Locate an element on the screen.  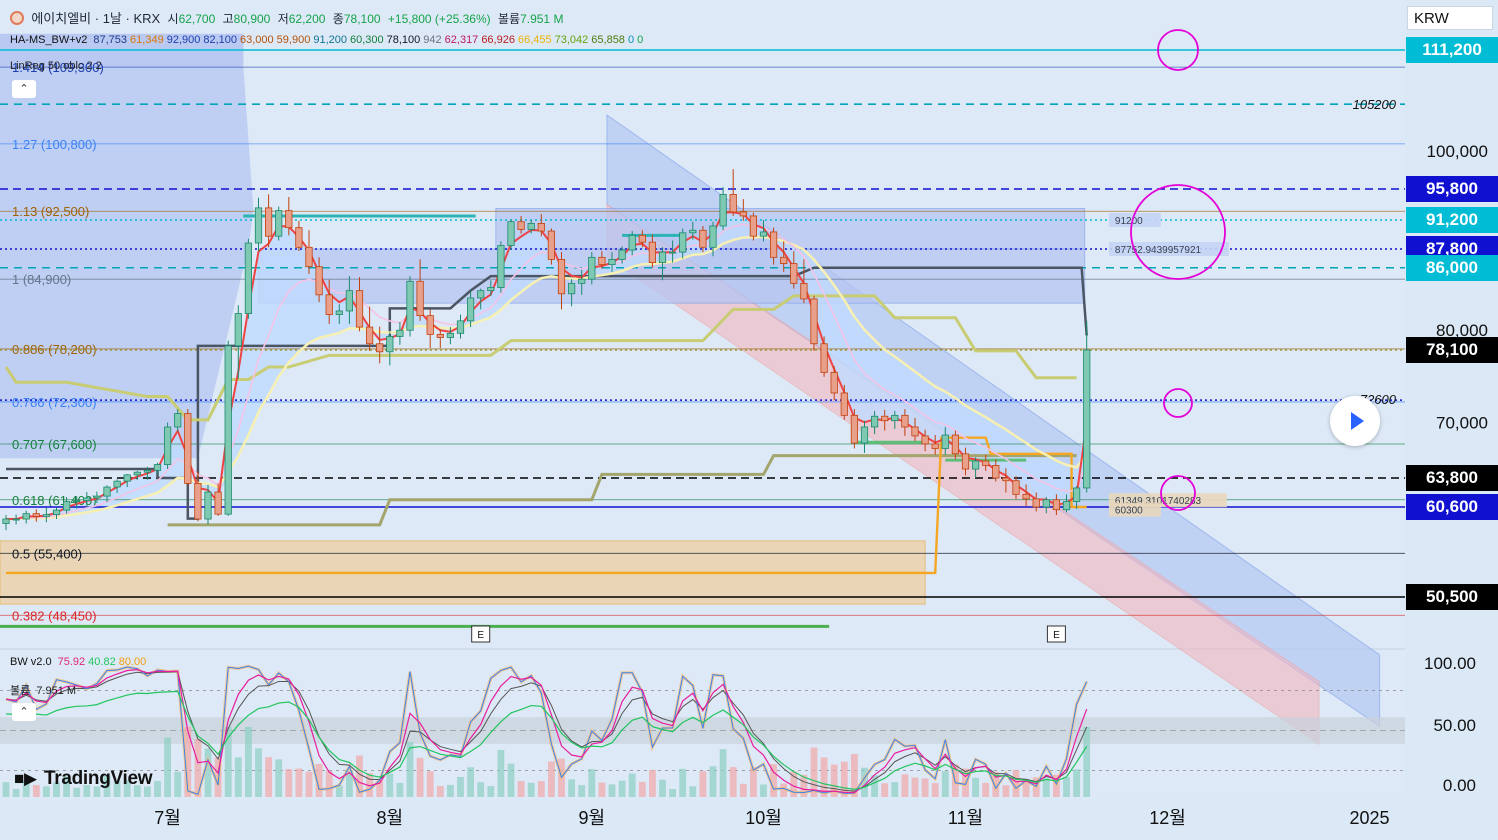
time-tick: 10월 is located at coordinates (763, 818).